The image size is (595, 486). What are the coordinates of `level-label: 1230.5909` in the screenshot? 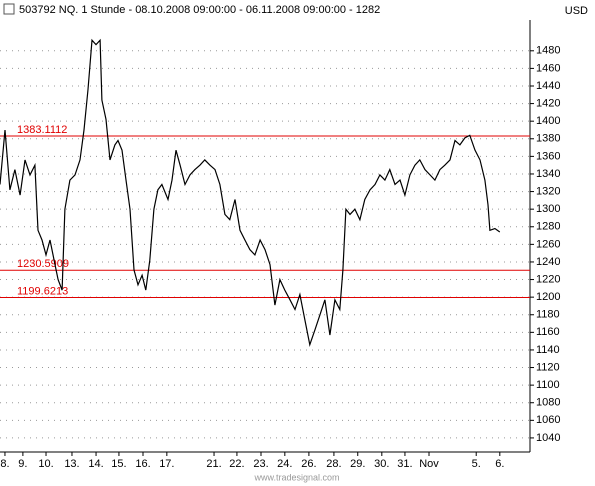 It's located at (43, 264).